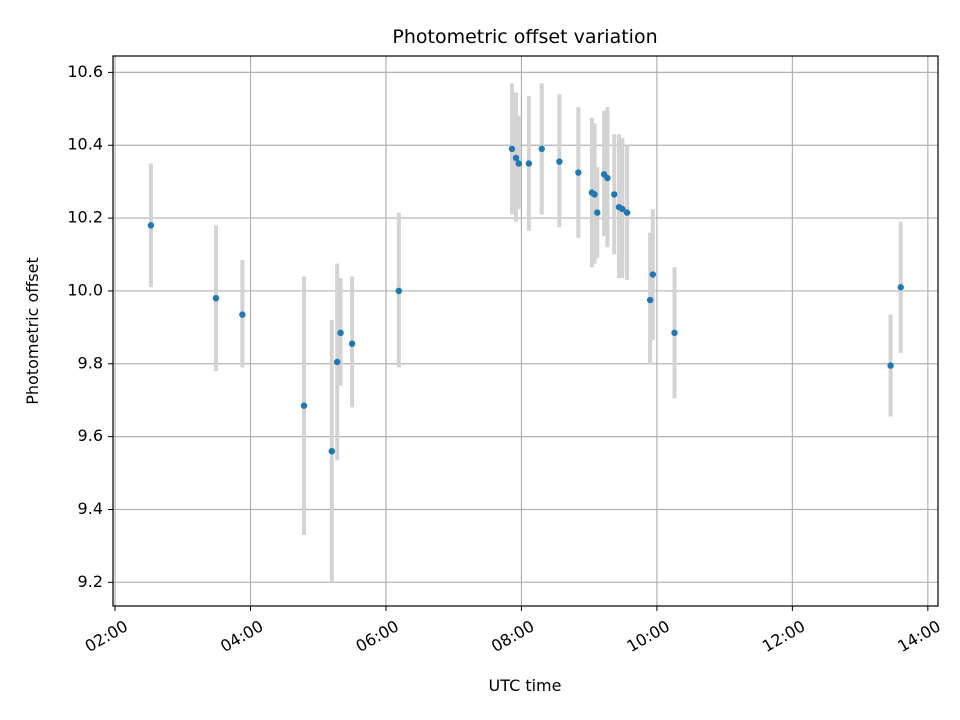  What do you see at coordinates (90, 508) in the screenshot?
I see `y-tick-label: 9.4` at bounding box center [90, 508].